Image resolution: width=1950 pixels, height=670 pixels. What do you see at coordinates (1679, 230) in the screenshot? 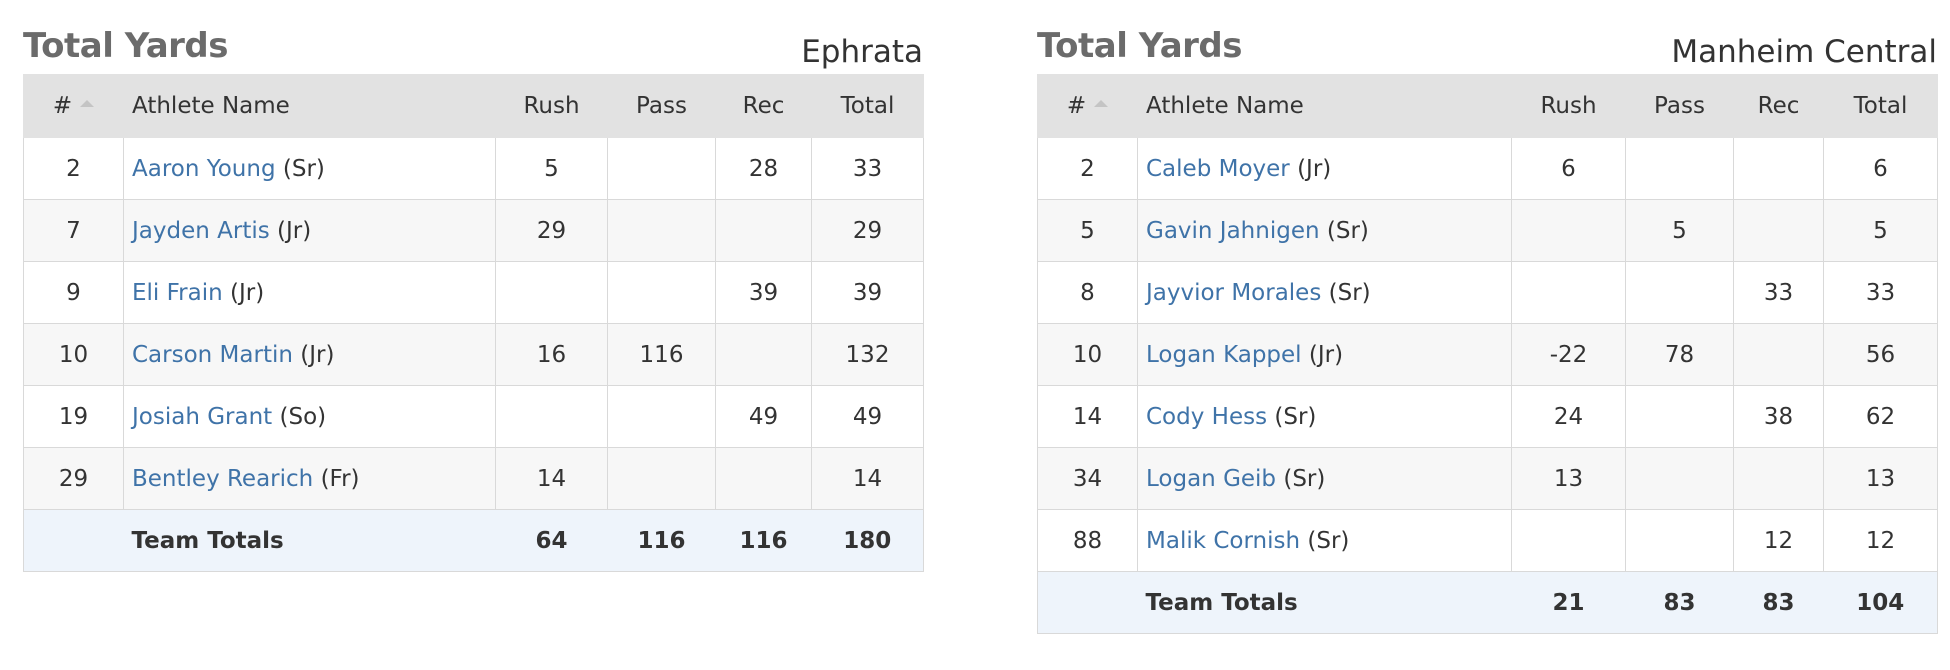
I see `pass-yards: 5` at bounding box center [1679, 230].